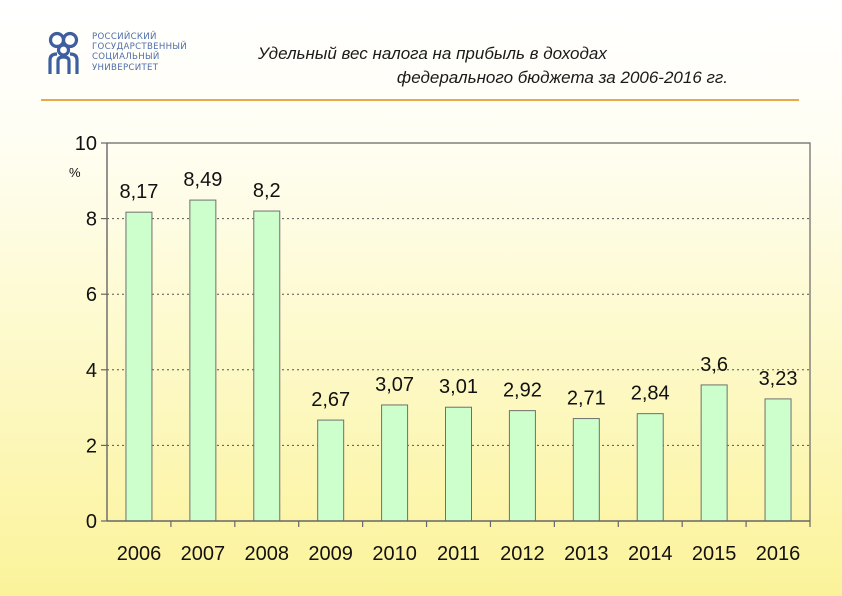 This screenshot has width=842, height=596. Describe the element at coordinates (714, 365) in the screenshot. I see `data-label: 3,6` at that location.